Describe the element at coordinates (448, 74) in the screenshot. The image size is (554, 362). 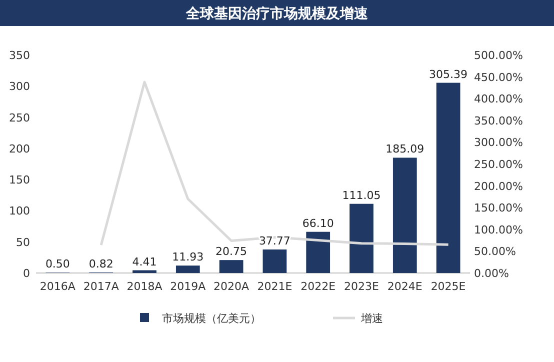
I see `data-label: 305.39` at that location.